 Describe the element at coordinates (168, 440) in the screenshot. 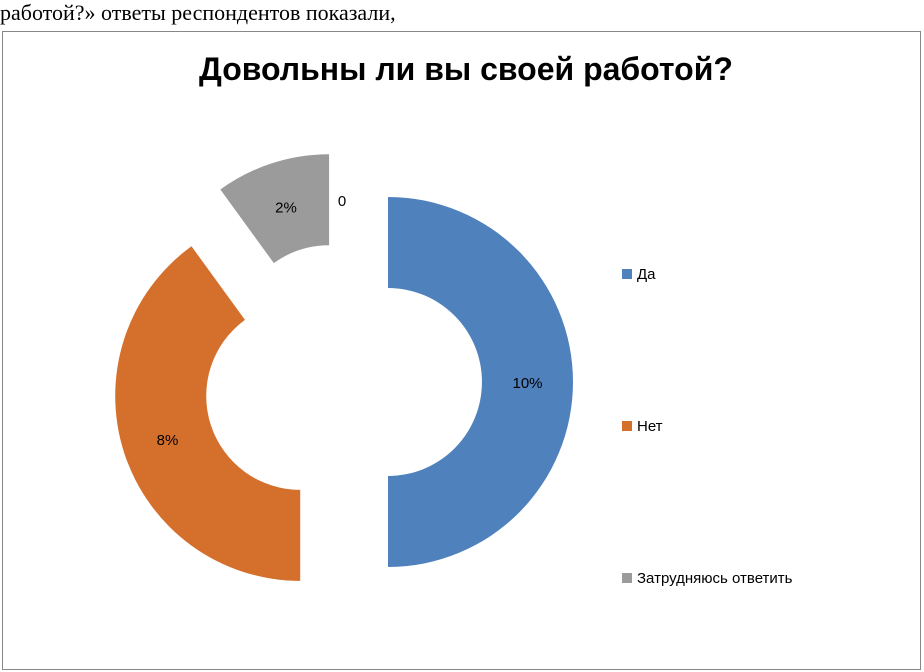

I see `data-label-2: 8%` at that location.